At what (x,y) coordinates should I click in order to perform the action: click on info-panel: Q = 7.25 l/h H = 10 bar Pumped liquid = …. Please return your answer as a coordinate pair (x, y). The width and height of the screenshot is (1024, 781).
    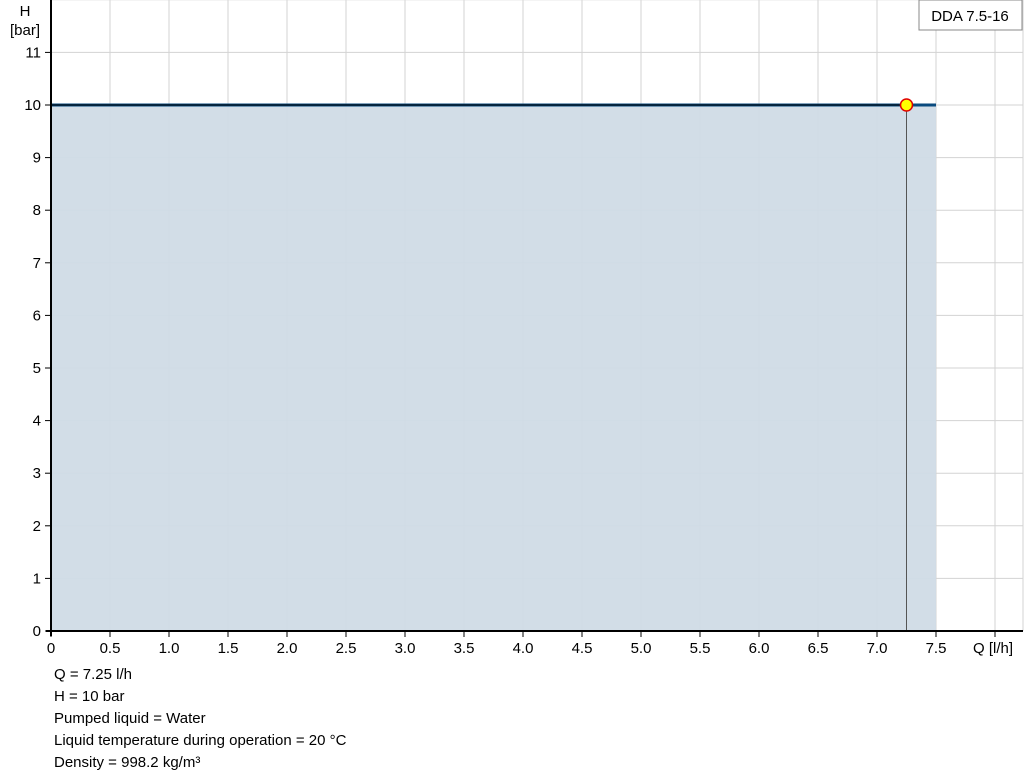
    Looking at the image, I should click on (200, 719).